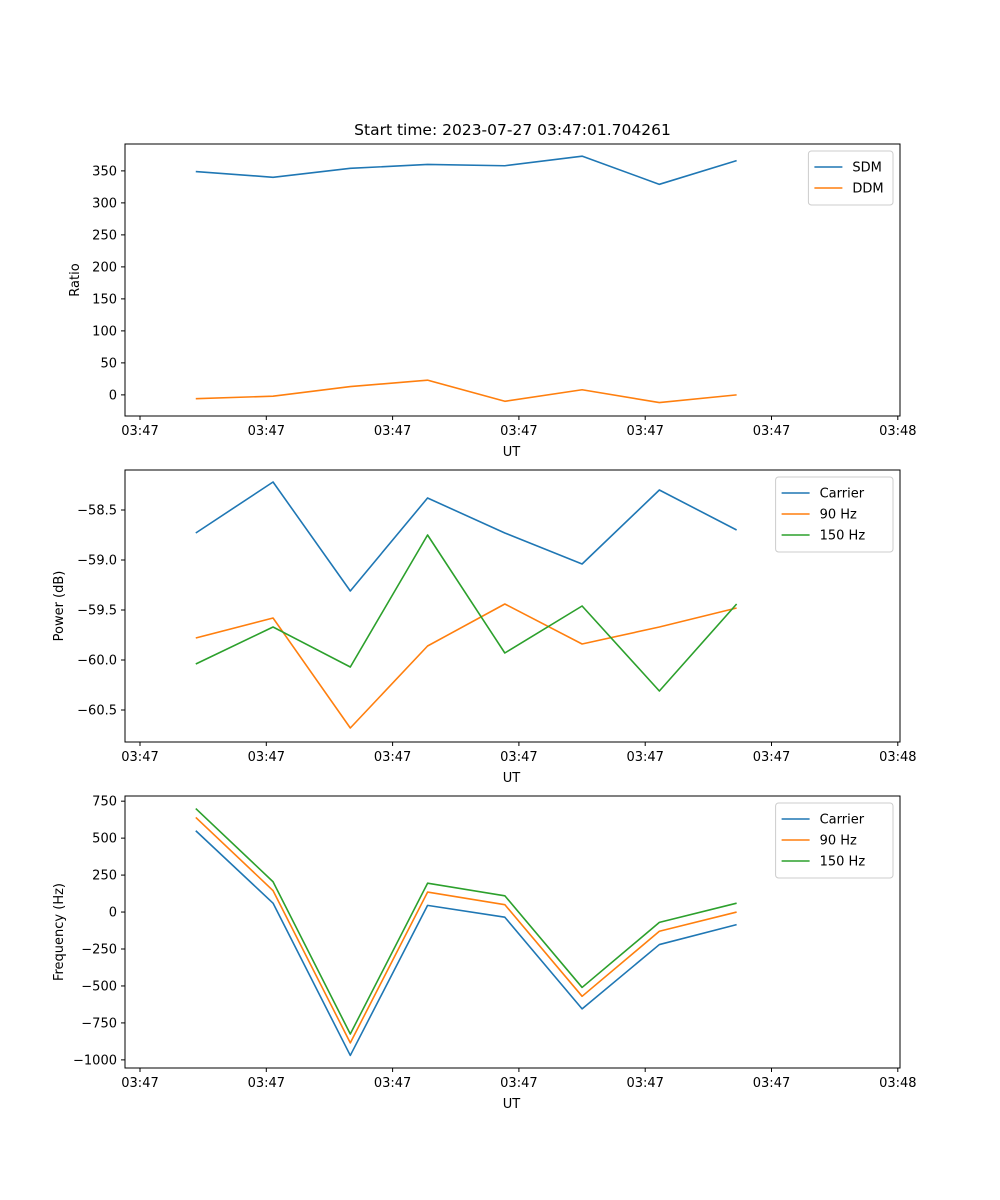 The width and height of the screenshot is (1000, 1200). What do you see at coordinates (104, 267) in the screenshot?
I see `y-tick-label: 200` at bounding box center [104, 267].